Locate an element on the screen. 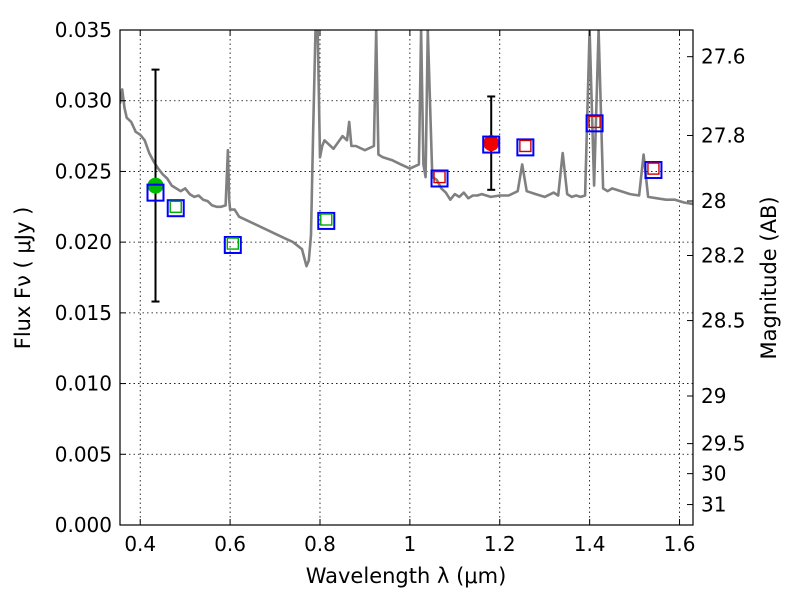 This screenshot has height=600, width=800. x-axis-title: Wavelength λ (μm) is located at coordinates (406, 576).